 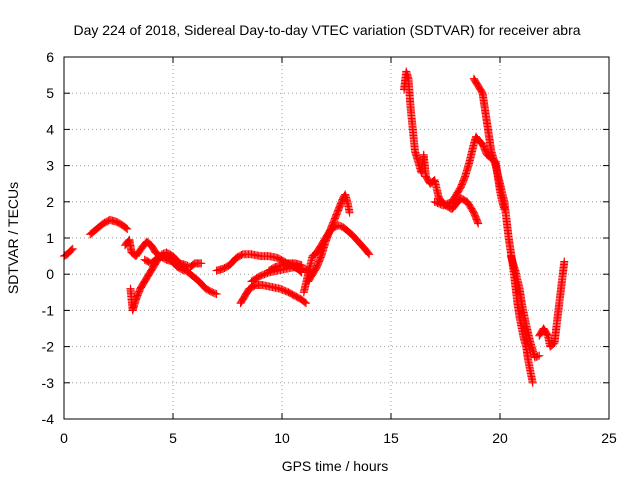 I want to click on y-tick-label: 1, so click(x=50, y=238).